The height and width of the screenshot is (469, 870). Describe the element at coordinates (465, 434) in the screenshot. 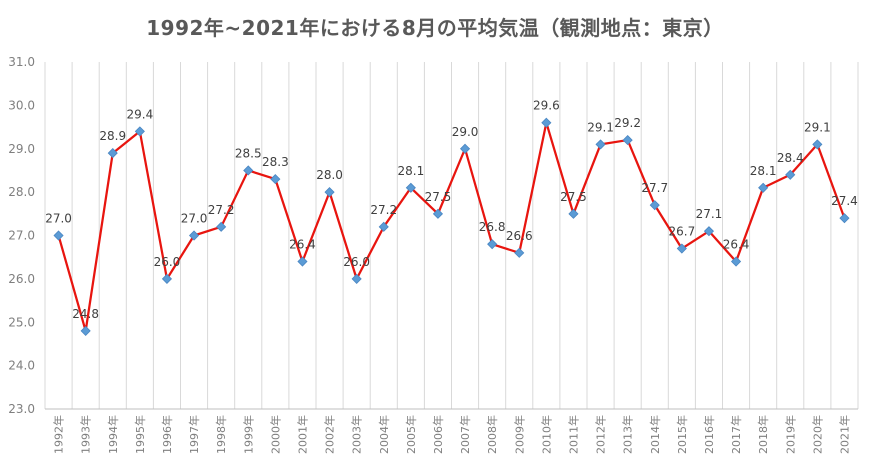

I see `x-tick-label: 2007年` at that location.